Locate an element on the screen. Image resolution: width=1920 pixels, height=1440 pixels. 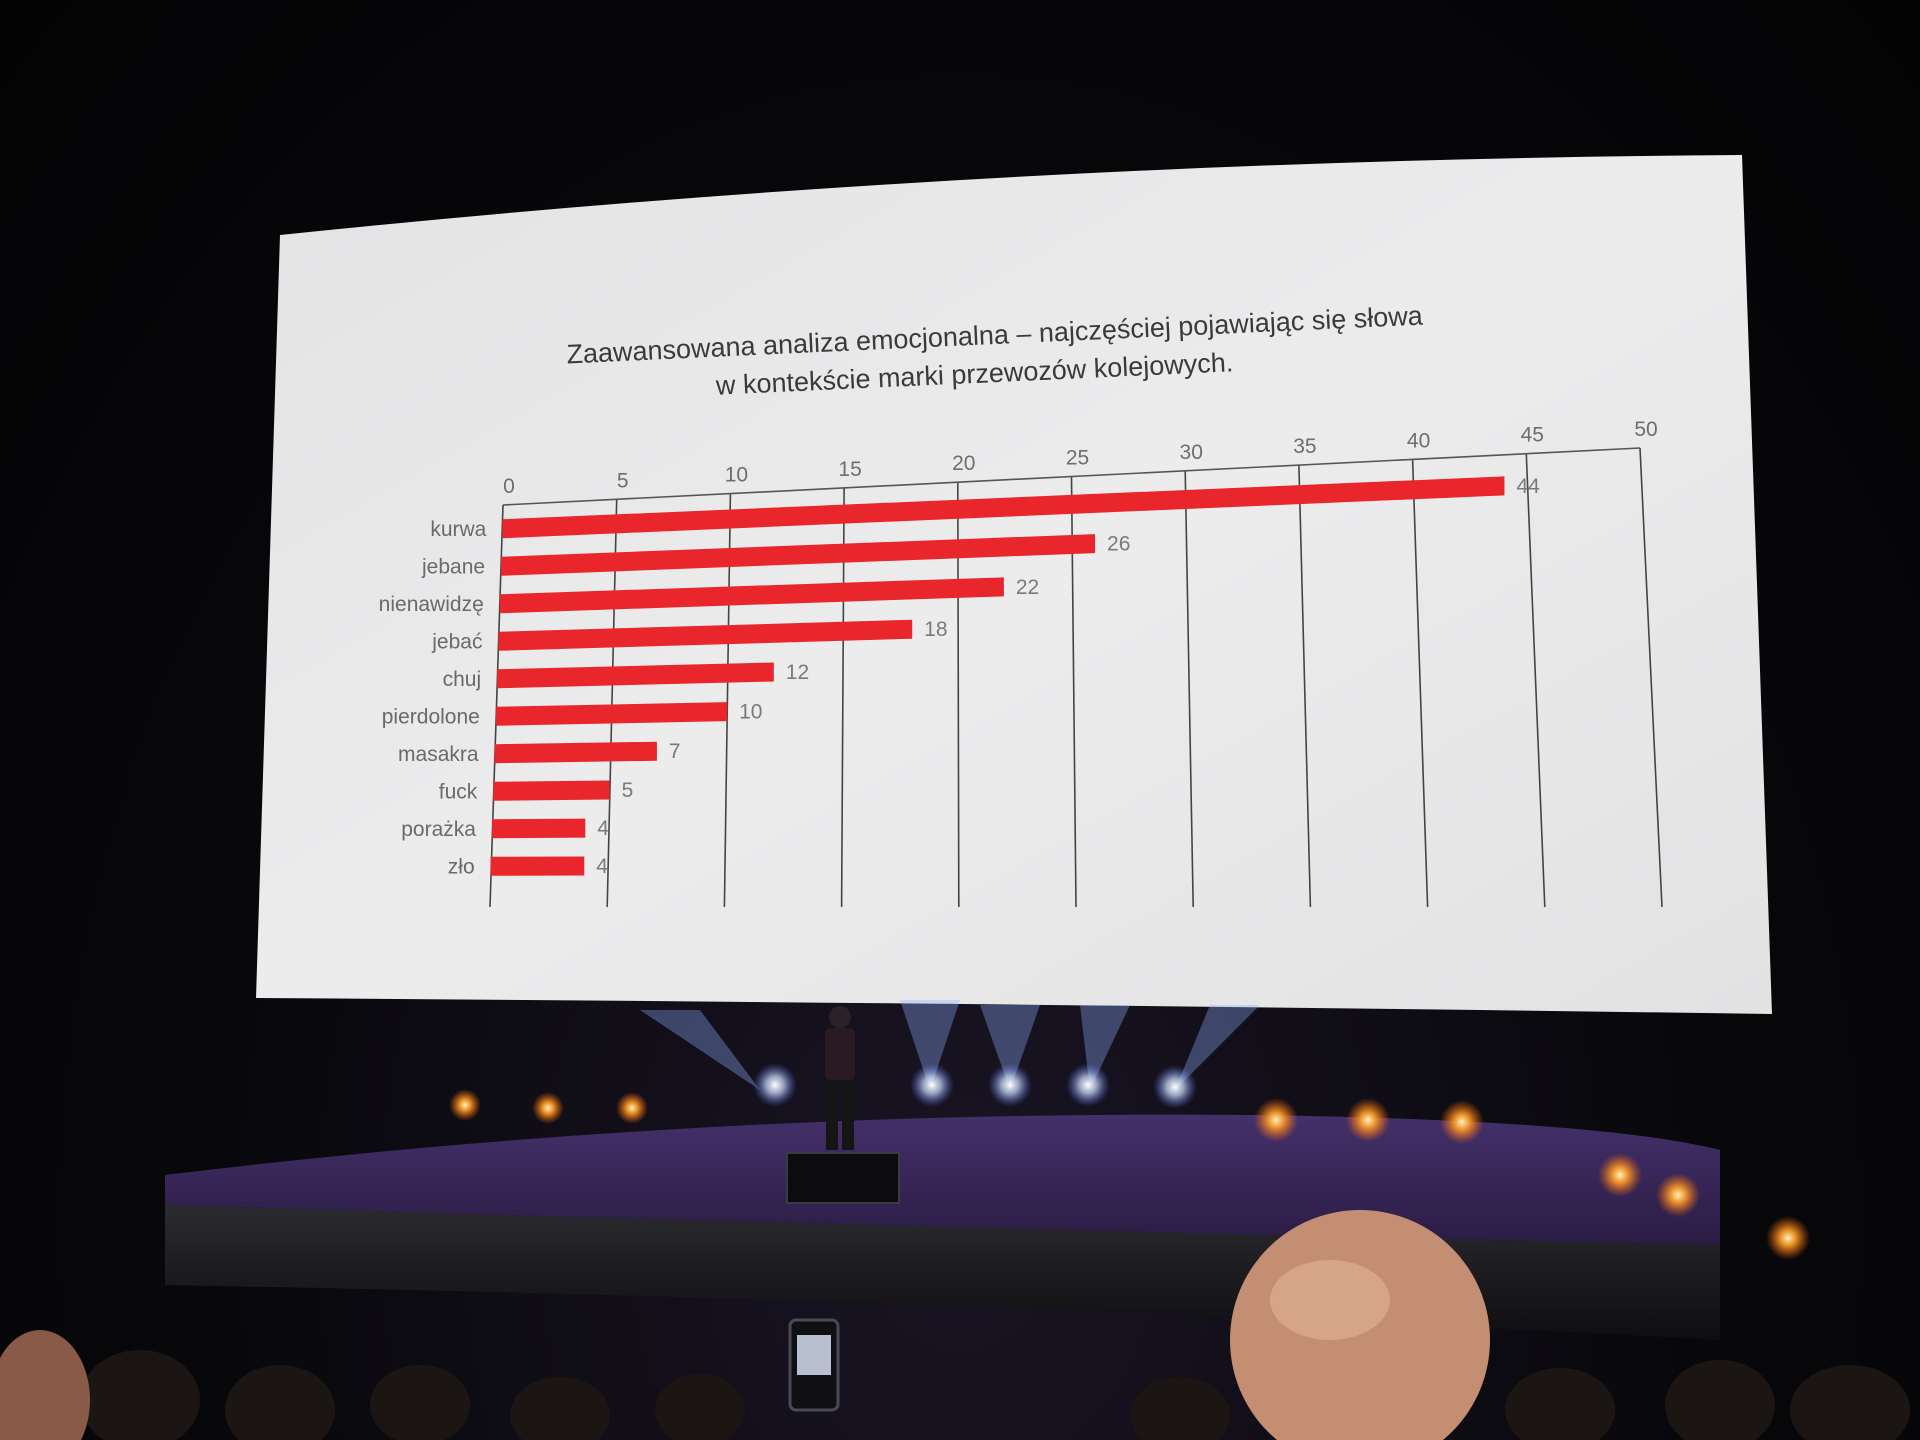
presenter-figure is located at coordinates (840, 1078).